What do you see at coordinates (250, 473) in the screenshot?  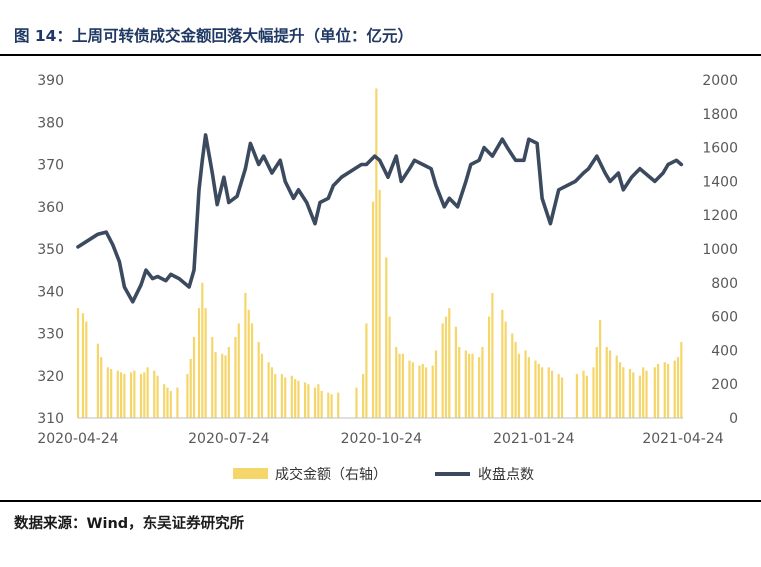 I see `legend-swatch-volume` at bounding box center [250, 473].